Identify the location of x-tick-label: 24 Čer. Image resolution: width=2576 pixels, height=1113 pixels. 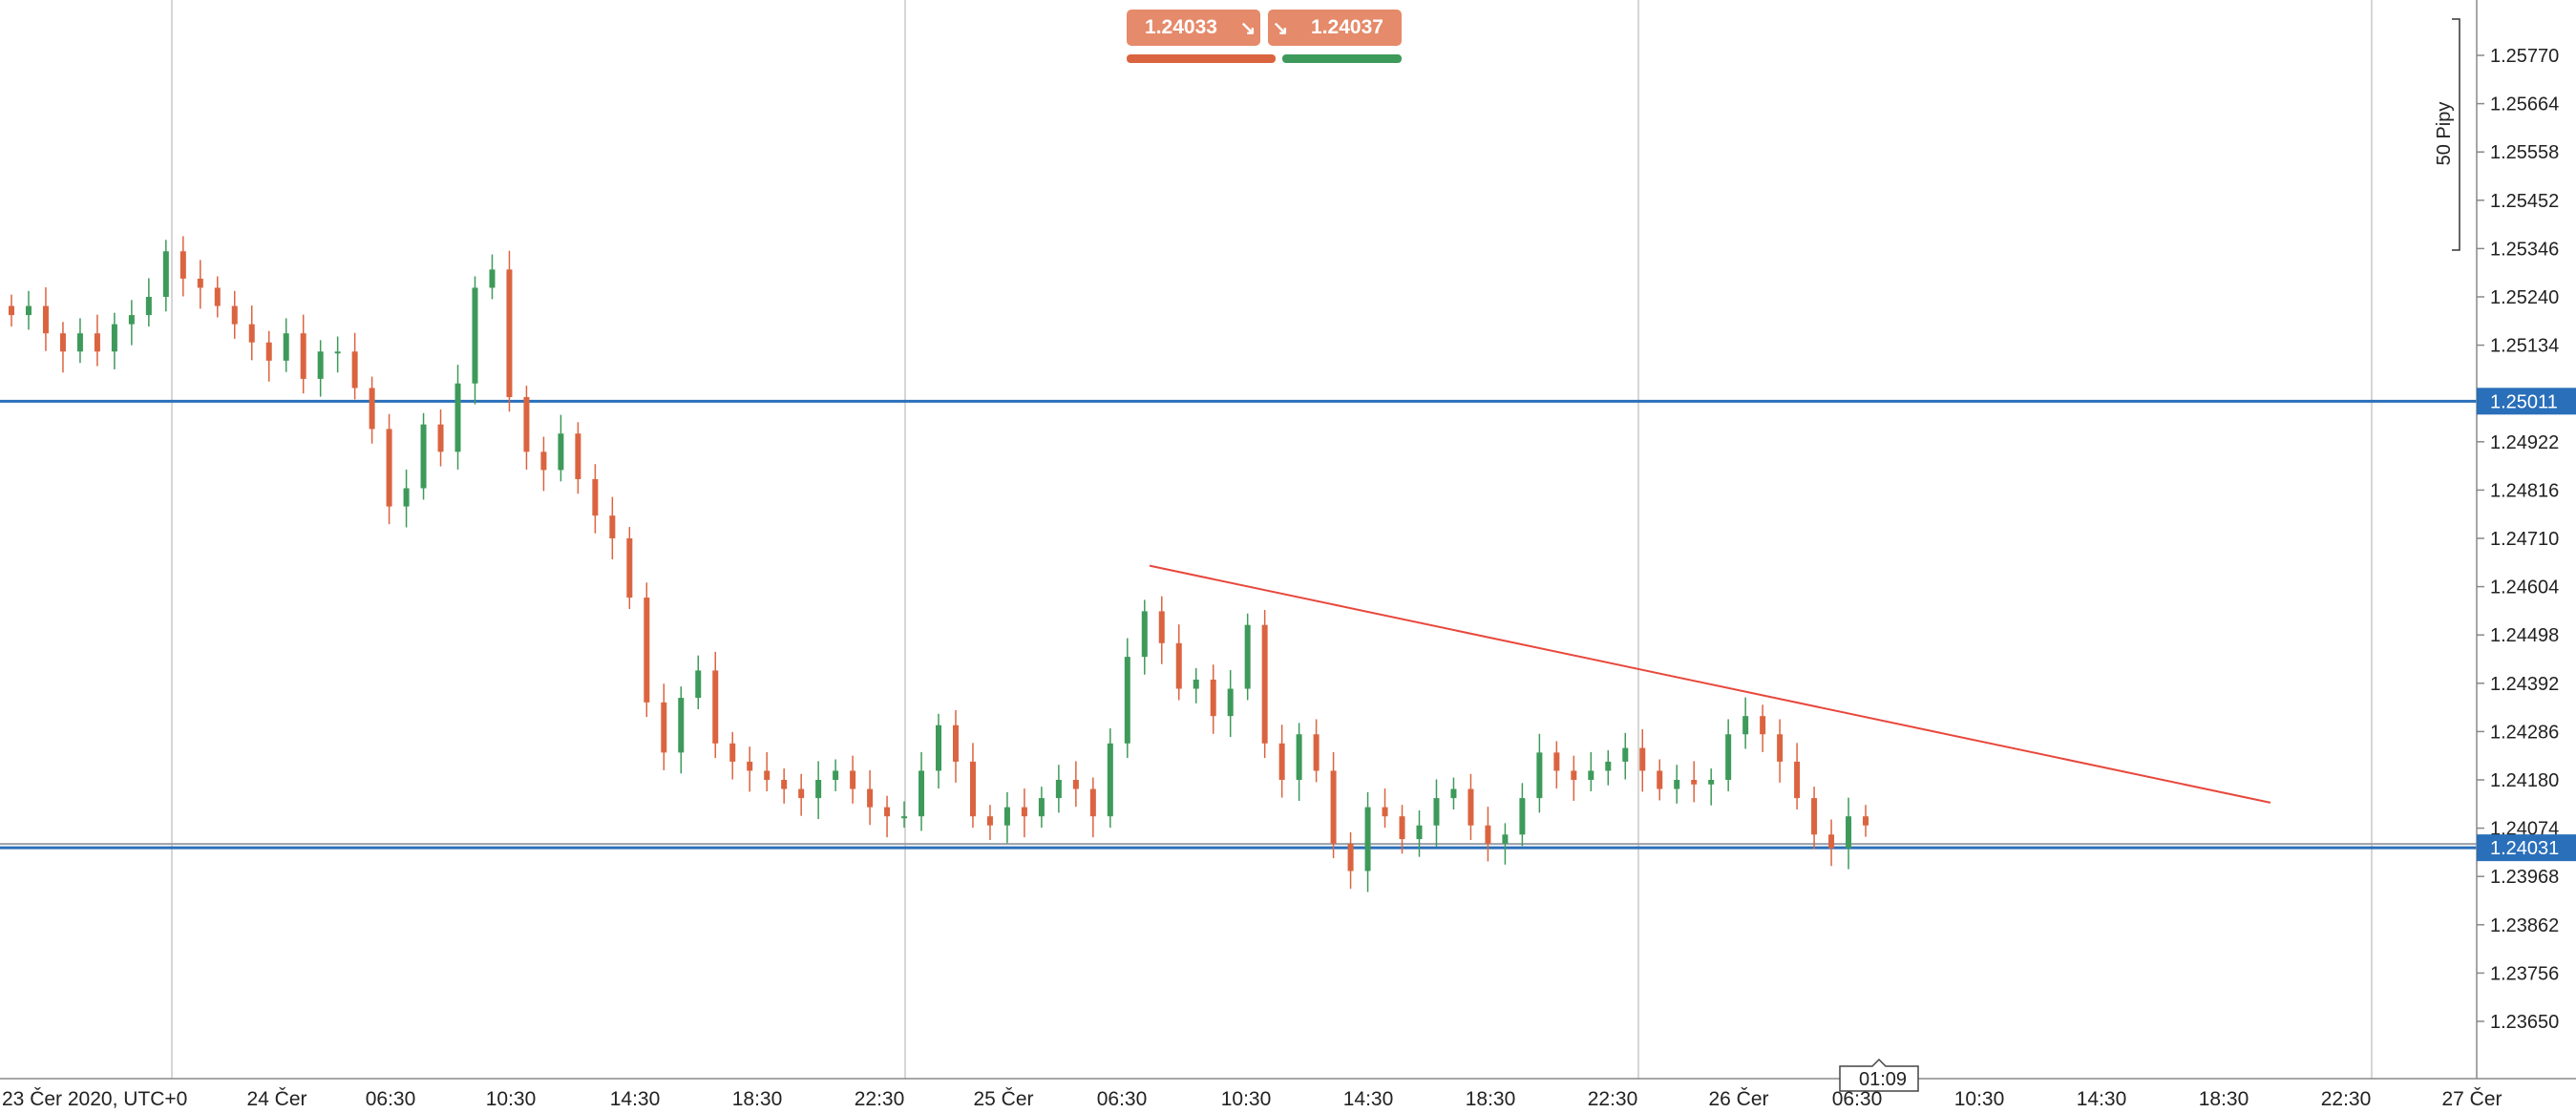
(276, 1099).